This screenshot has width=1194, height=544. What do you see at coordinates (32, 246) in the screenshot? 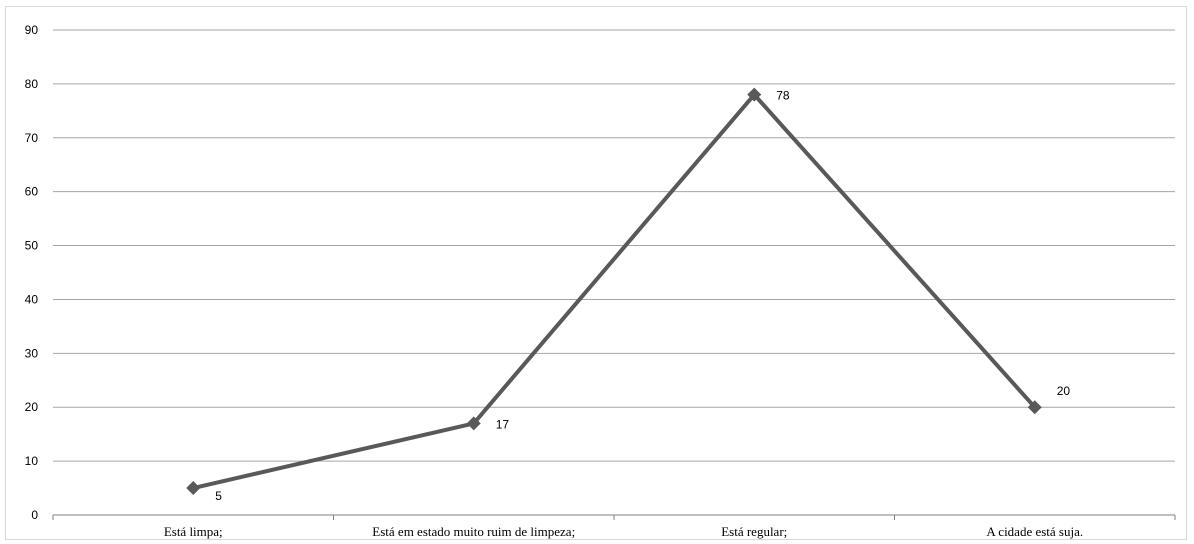
I see `y-tick-label: 50` at bounding box center [32, 246].